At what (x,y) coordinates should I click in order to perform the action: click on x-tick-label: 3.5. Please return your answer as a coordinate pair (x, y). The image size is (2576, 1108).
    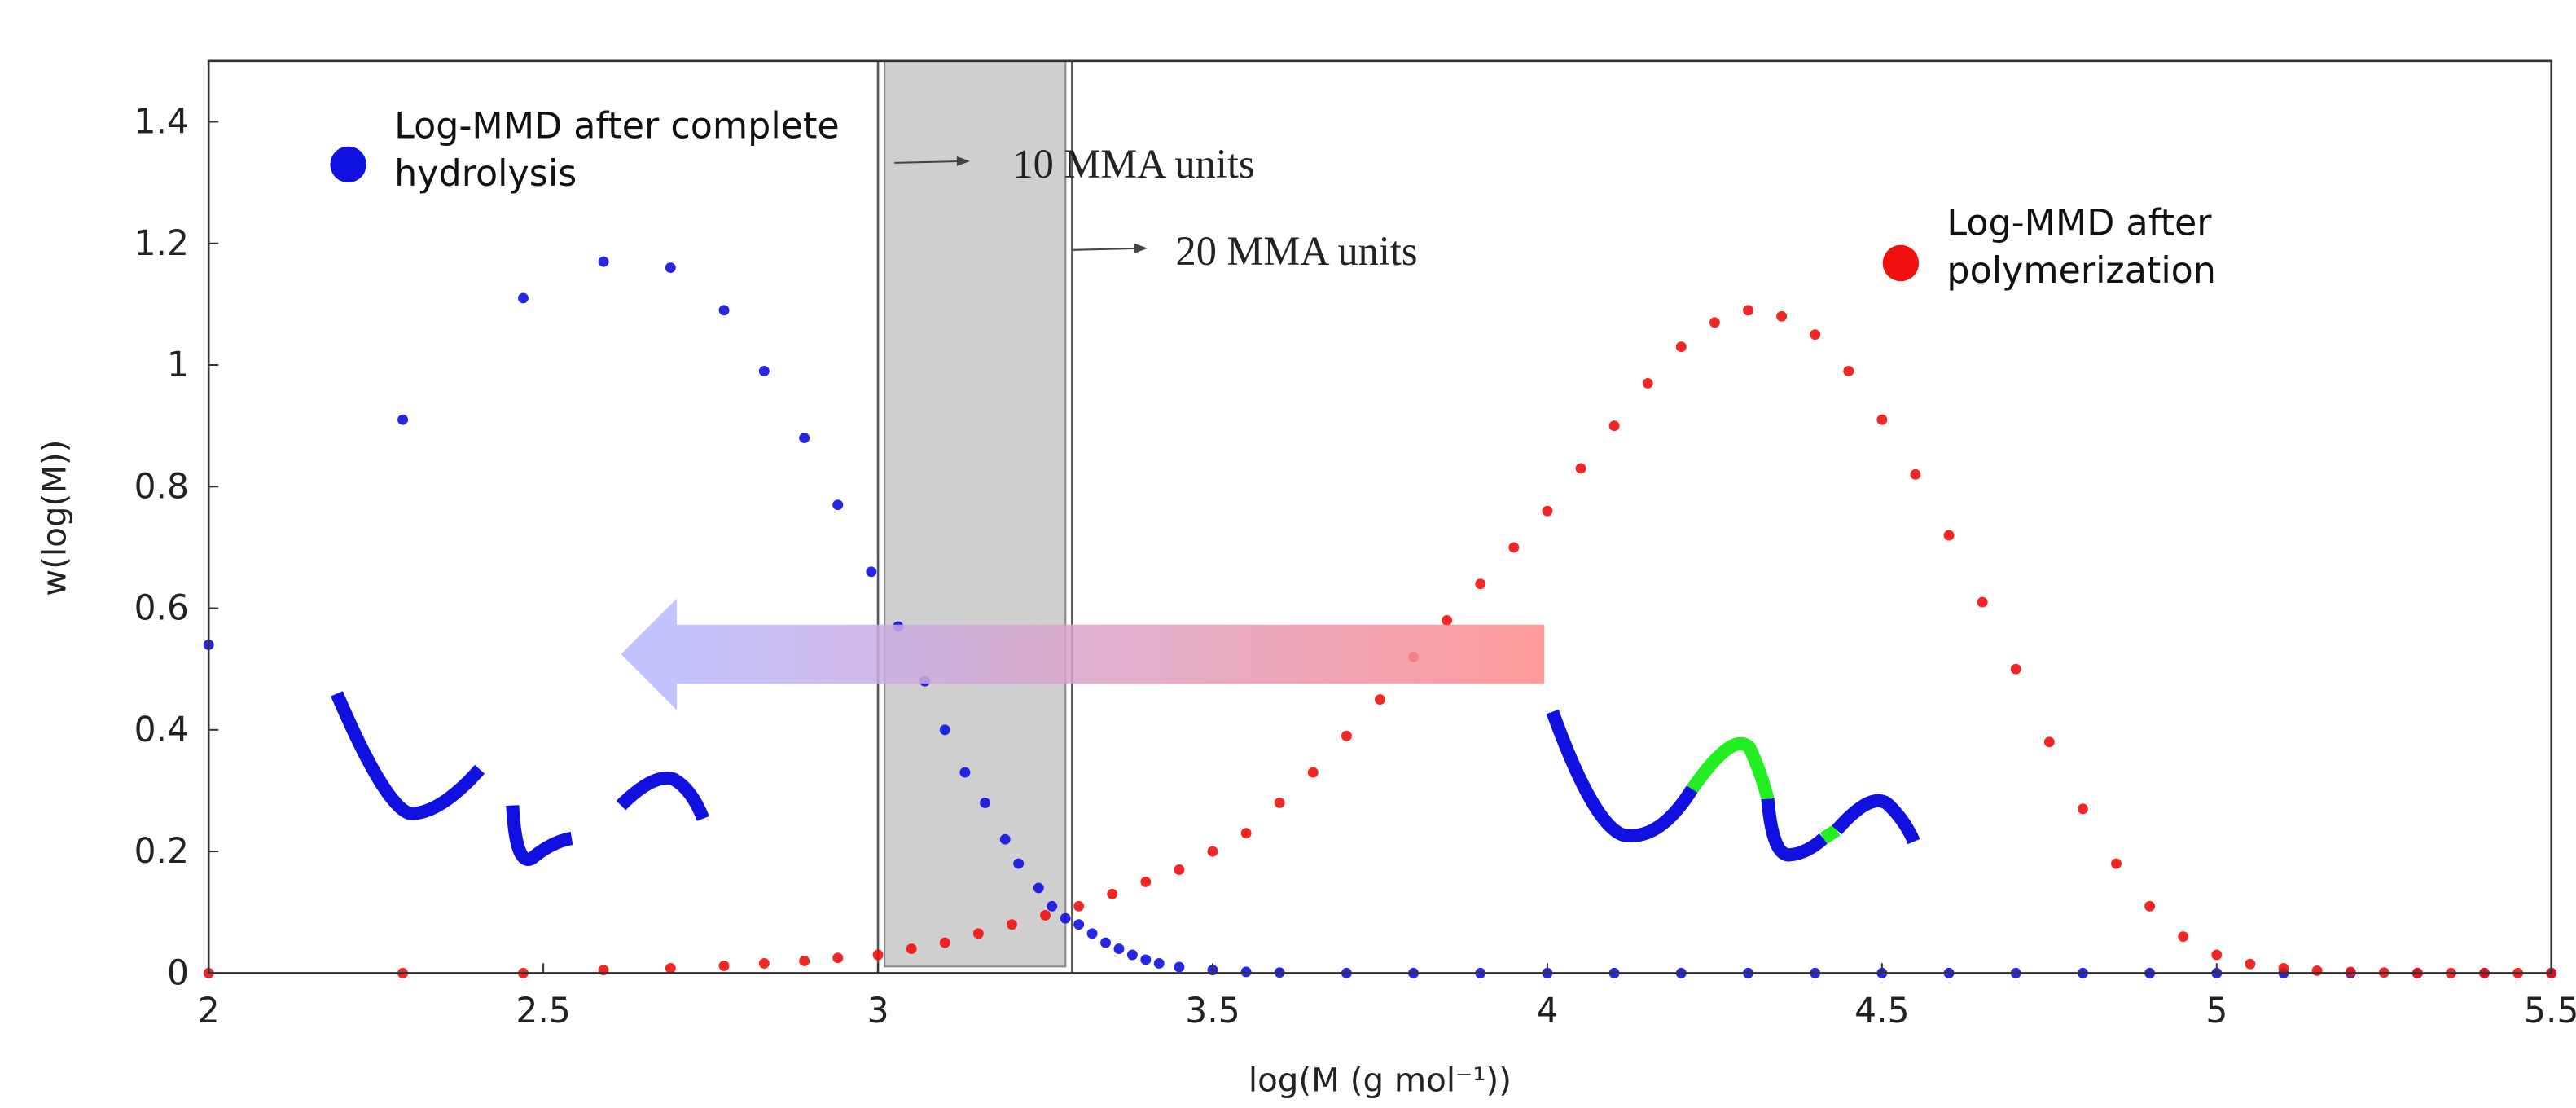
    Looking at the image, I should click on (1212, 1011).